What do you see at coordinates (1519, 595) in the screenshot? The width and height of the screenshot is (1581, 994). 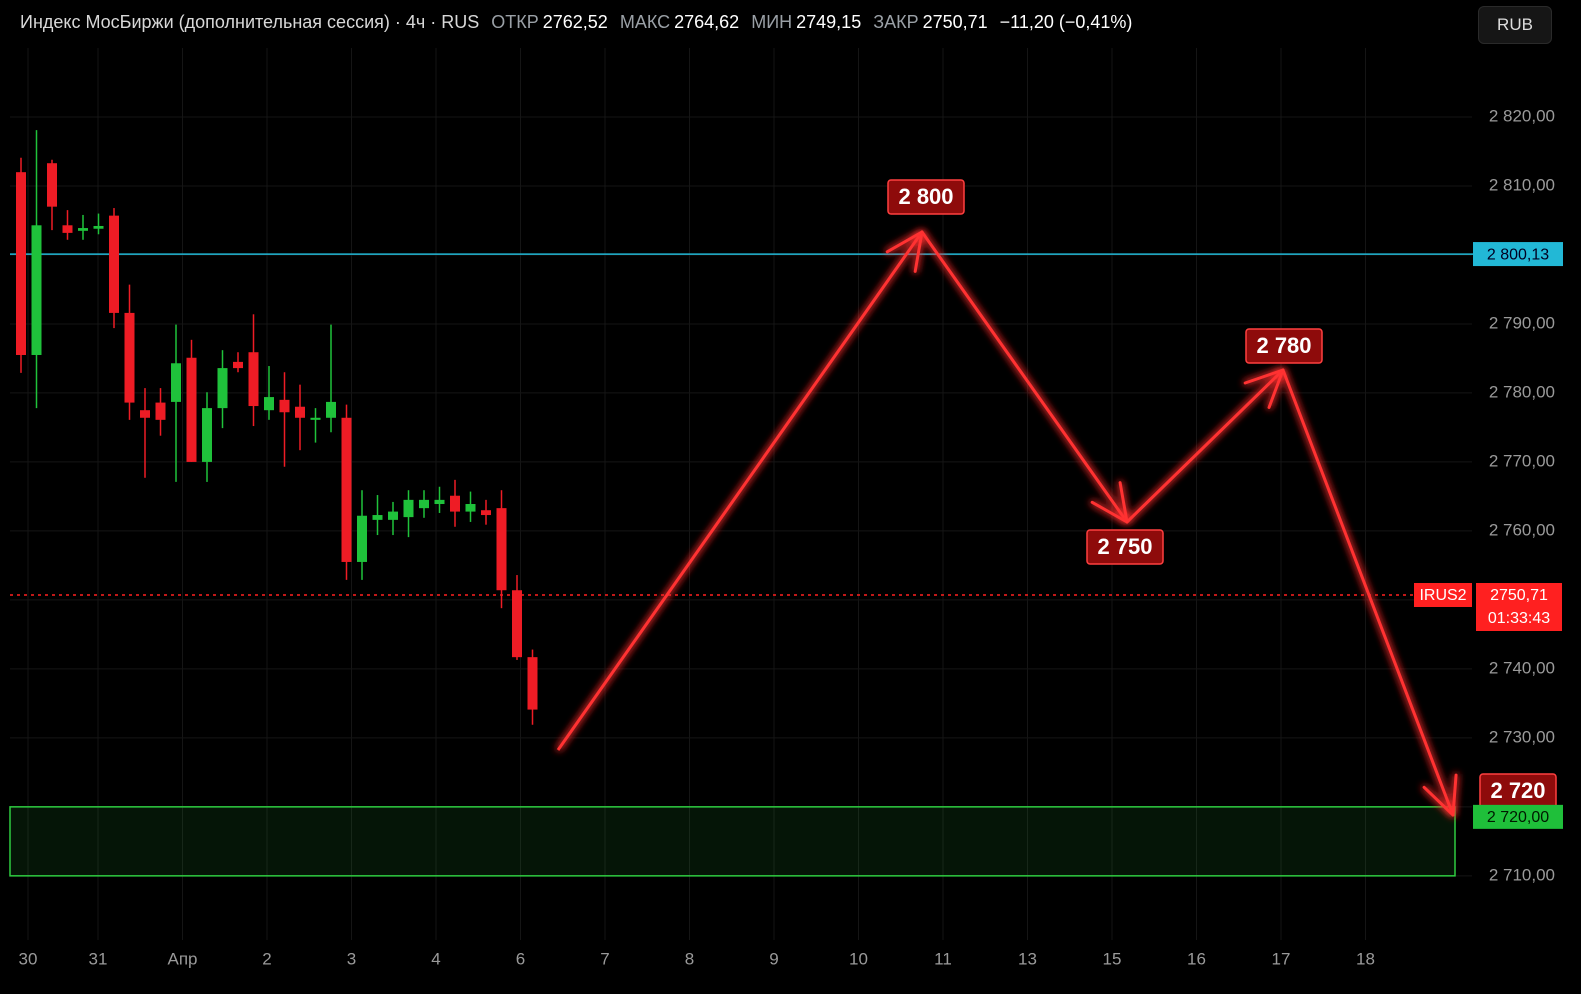 I see `price-tag-label: 2750,71` at bounding box center [1519, 595].